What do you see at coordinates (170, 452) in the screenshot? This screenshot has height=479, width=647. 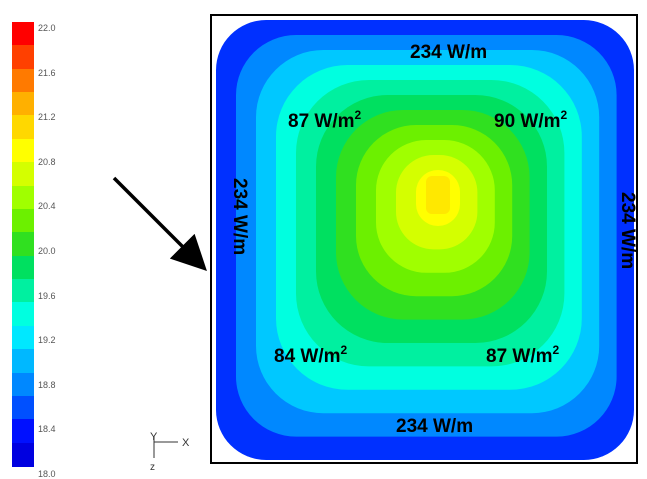 I see `axis-triad: Y X z` at bounding box center [170, 452].